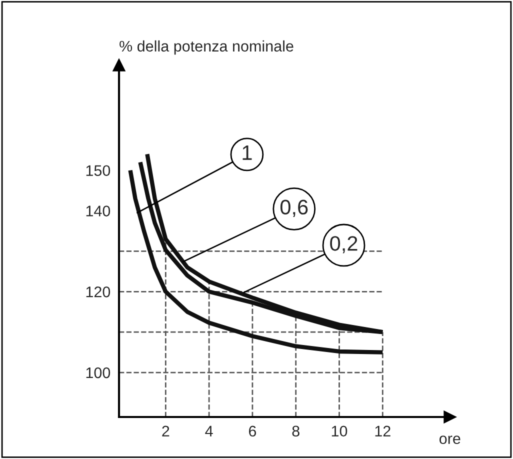  What do you see at coordinates (98, 170) in the screenshot?
I see `y-tick-label: 150` at bounding box center [98, 170].